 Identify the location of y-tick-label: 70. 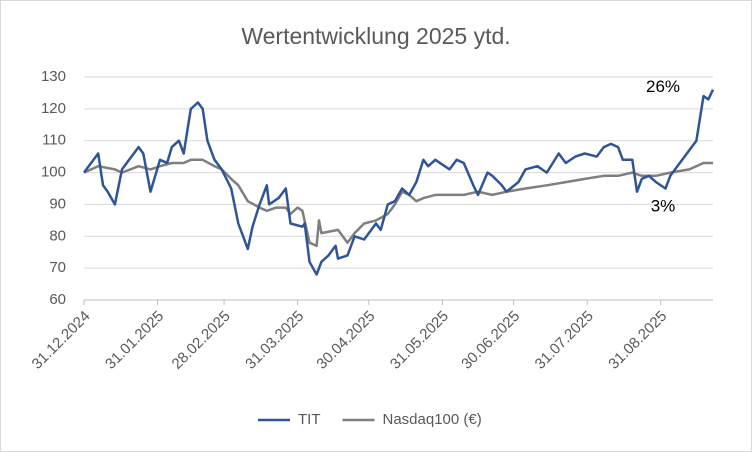
(57, 267).